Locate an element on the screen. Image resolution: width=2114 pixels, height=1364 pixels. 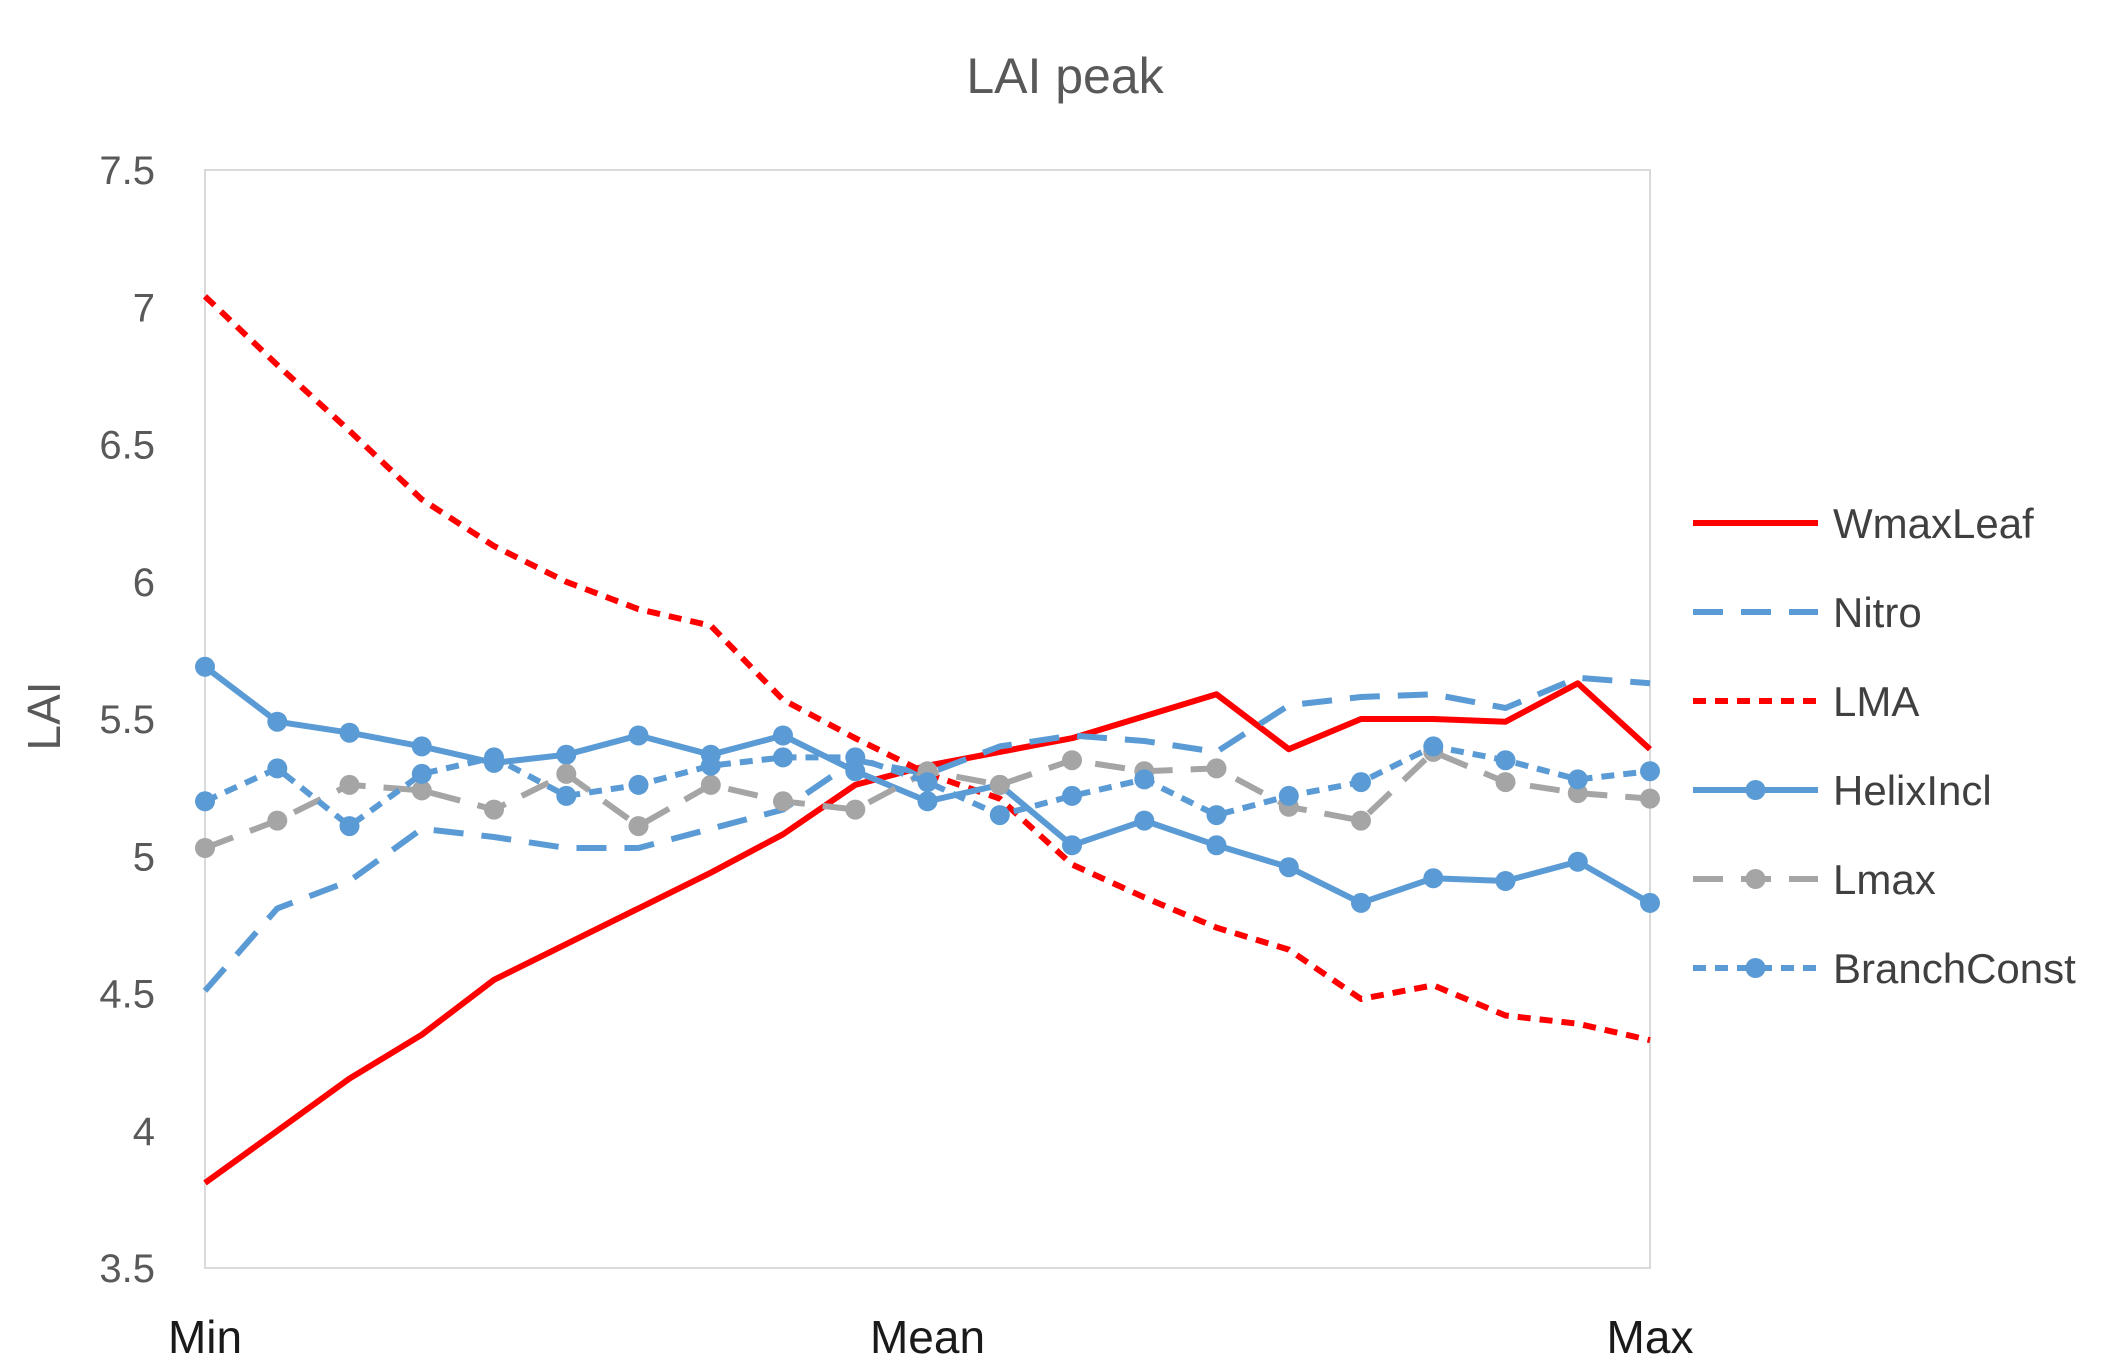
y-tick-label: 5 is located at coordinates (144, 857).